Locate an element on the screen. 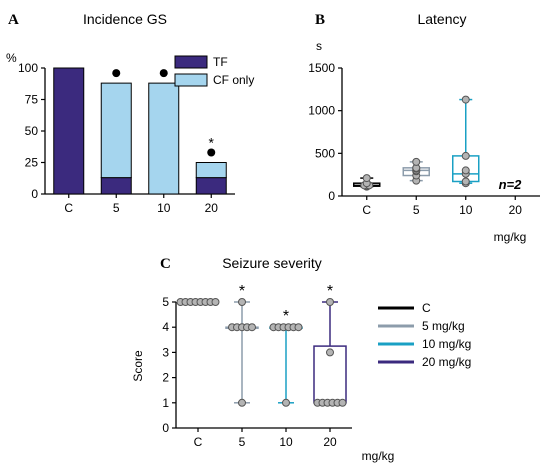  panel-c-title: Seizure severity is located at coordinates (272, 263).